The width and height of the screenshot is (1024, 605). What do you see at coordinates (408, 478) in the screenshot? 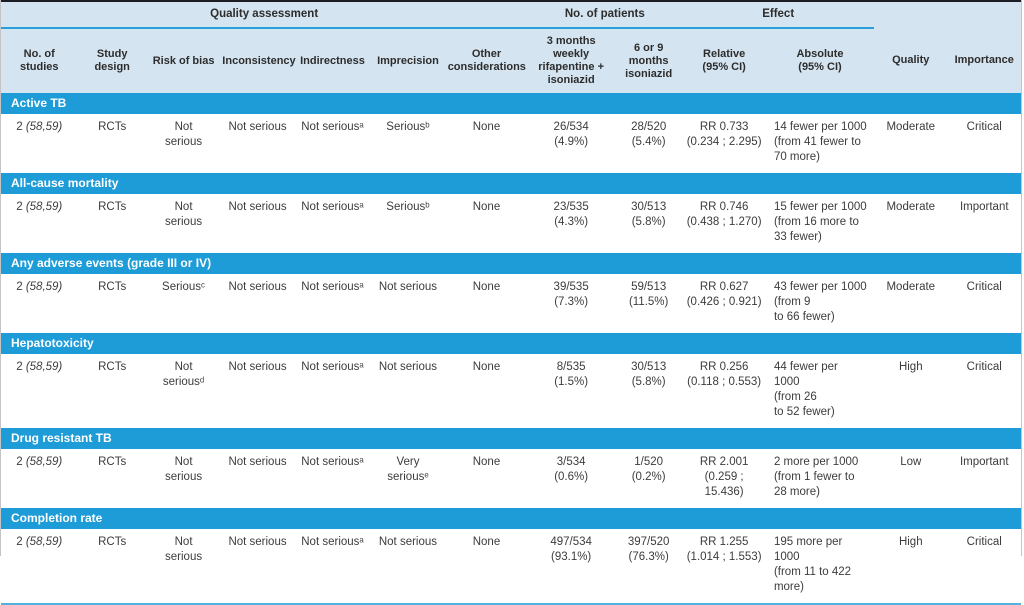
I see `cell-imprecision: Very seriousᵉ` at bounding box center [408, 478].